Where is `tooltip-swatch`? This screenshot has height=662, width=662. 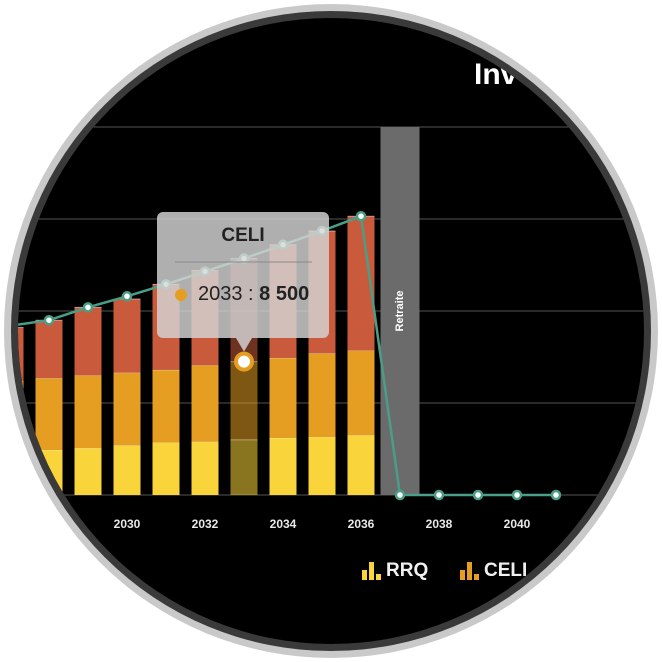
tooltip-swatch is located at coordinates (181, 295).